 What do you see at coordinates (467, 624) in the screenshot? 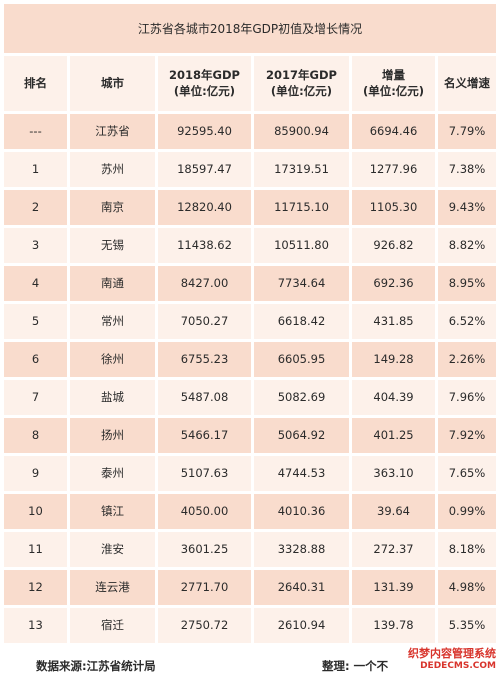
I see `cell-growth-rate: 5.35%` at bounding box center [467, 624].